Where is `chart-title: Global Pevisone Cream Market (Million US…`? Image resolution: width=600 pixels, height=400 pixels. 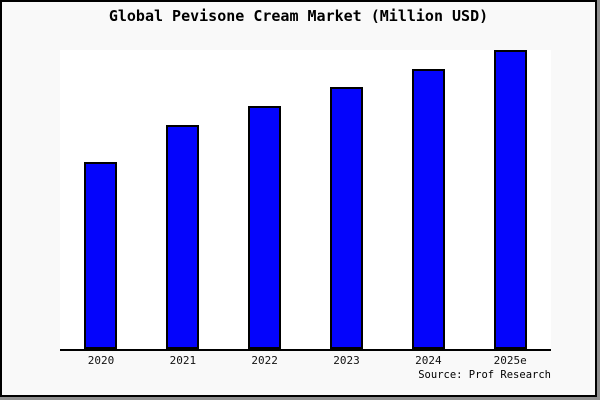 chart-title: Global Pevisone Cream Market (Million US… is located at coordinates (298, 16).